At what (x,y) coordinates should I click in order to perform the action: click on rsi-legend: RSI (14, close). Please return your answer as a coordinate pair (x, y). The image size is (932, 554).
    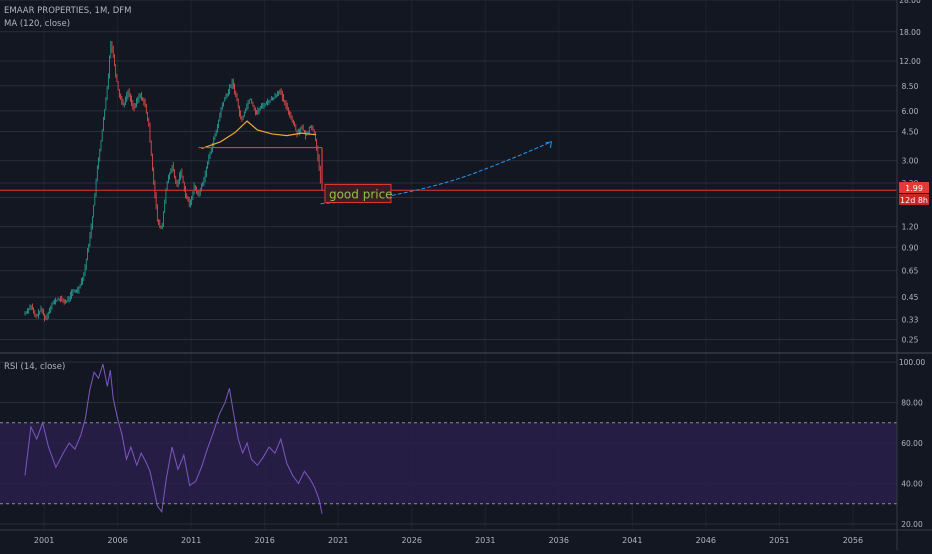
    Looking at the image, I should click on (34, 367).